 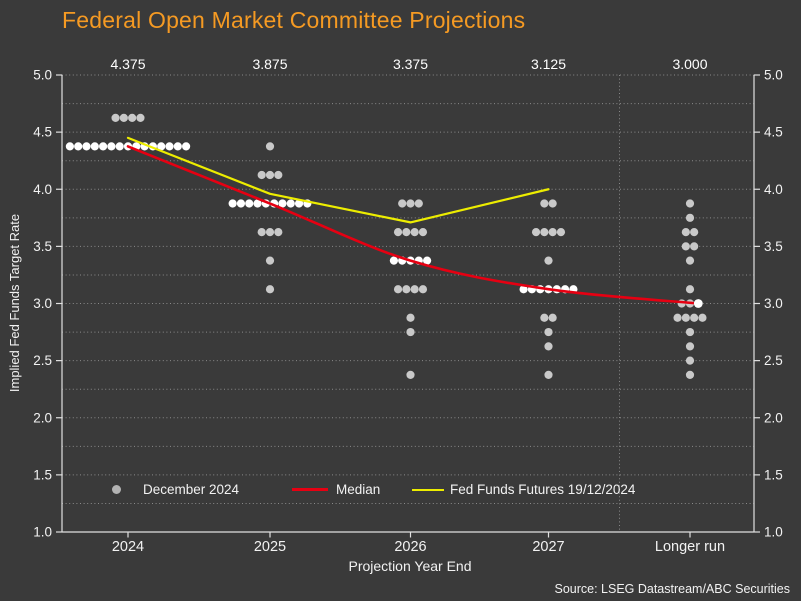 I want to click on median-top-label: 3.875, so click(x=269, y=64).